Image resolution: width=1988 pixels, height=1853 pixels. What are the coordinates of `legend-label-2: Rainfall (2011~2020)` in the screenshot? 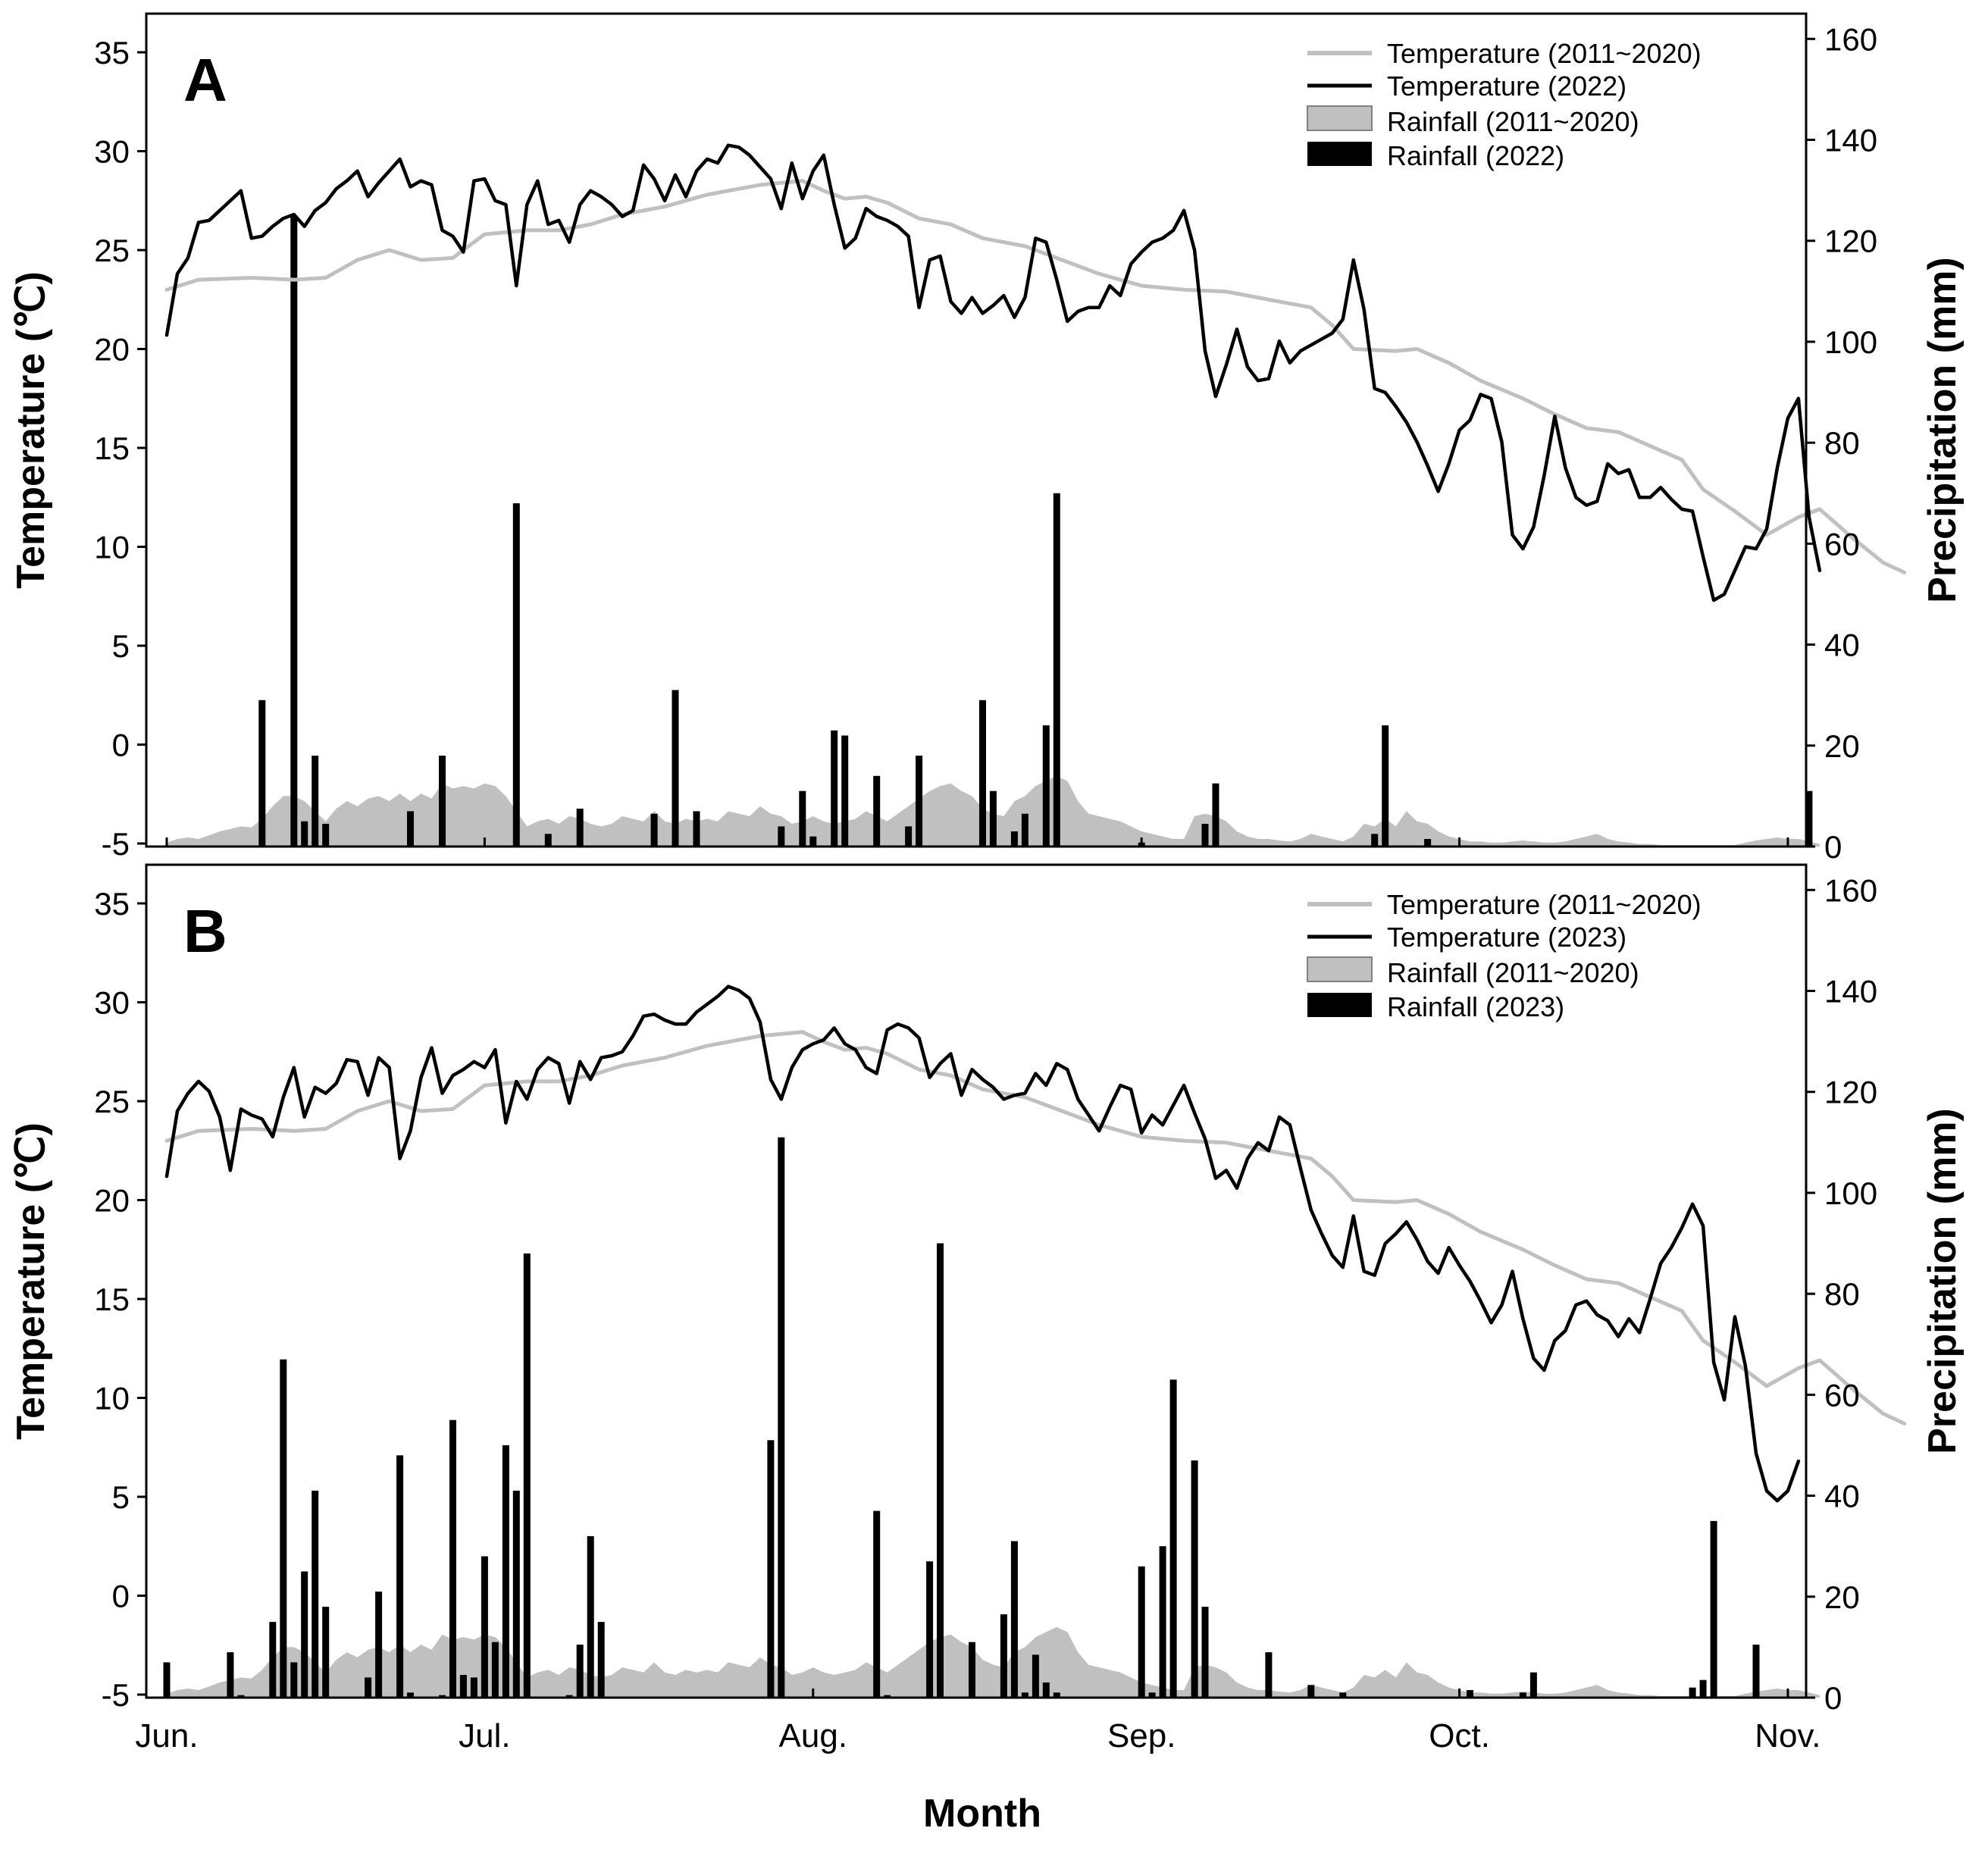 It's located at (1513, 121).